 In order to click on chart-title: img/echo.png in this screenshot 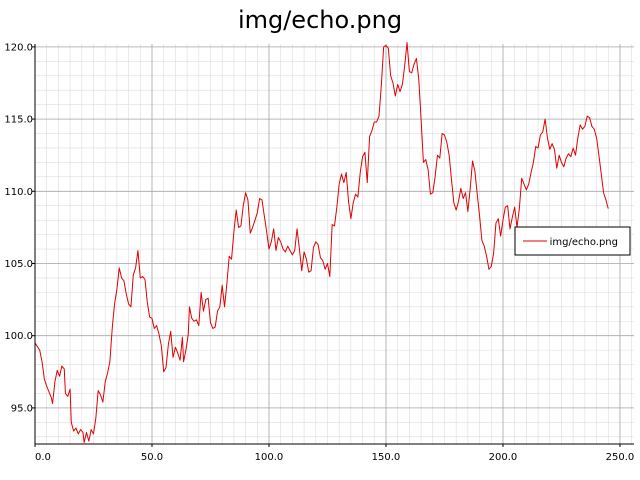, I will do `click(320, 20)`.